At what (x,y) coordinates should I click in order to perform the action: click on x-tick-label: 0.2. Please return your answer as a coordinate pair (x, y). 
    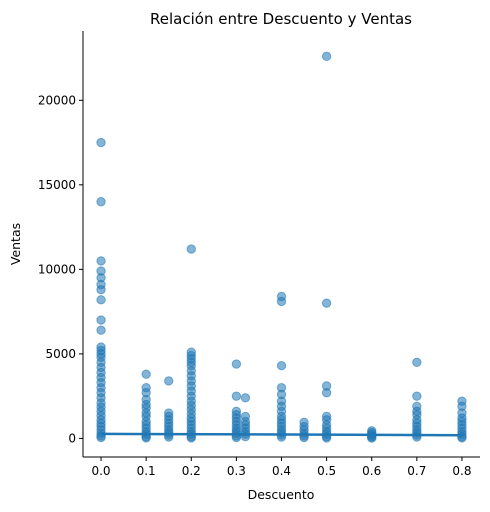
    Looking at the image, I should click on (191, 471).